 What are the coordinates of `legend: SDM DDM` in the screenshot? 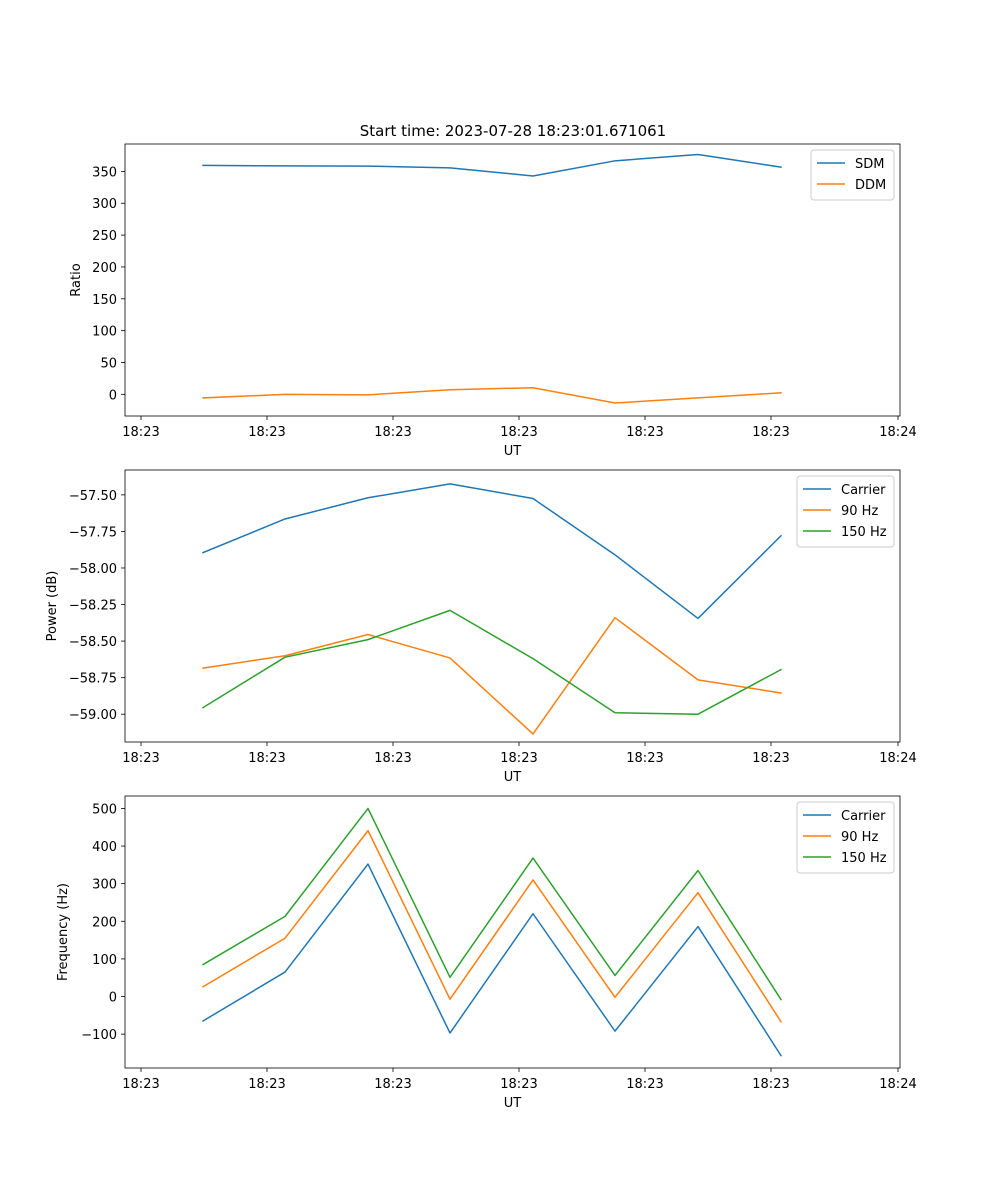 It's located at (852, 175).